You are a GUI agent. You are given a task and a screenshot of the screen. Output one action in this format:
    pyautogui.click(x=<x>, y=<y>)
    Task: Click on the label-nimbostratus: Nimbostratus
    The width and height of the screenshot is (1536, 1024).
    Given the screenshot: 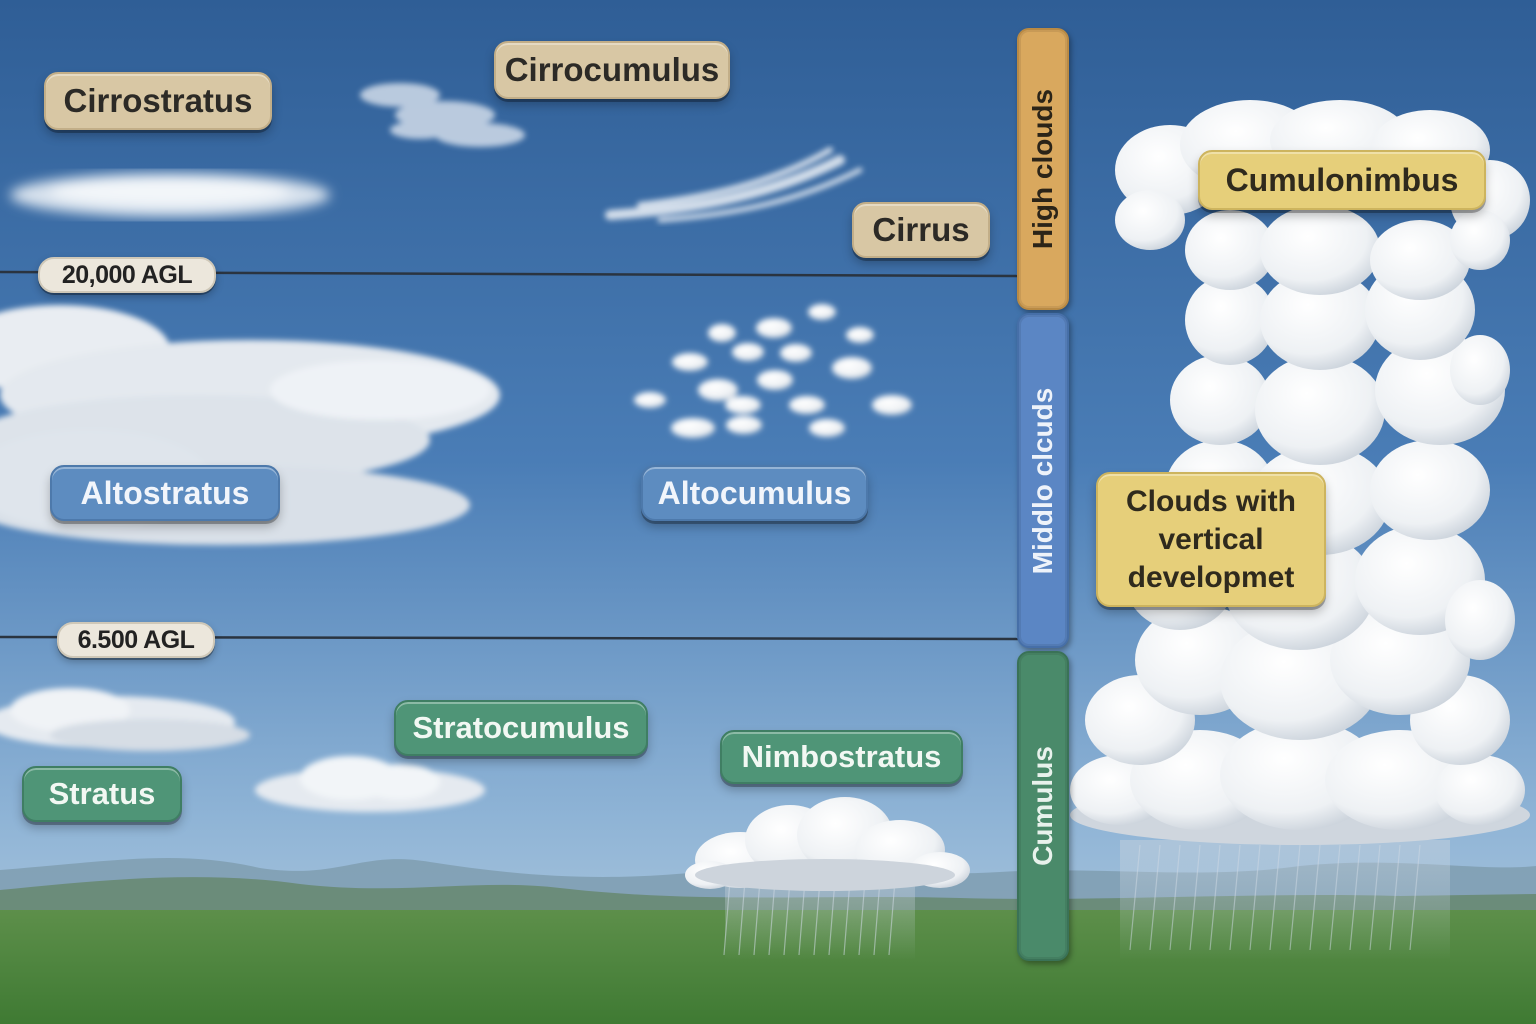 What is the action you would take?
    pyautogui.click(x=841, y=757)
    